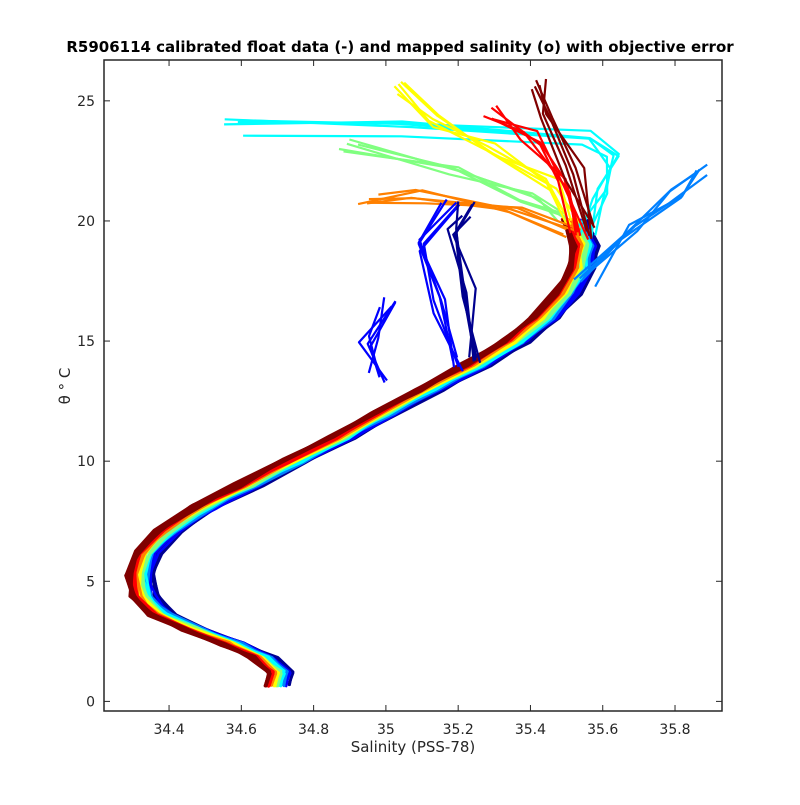  Describe the element at coordinates (674, 730) in the screenshot. I see `x-tick-label: 35.8` at that location.